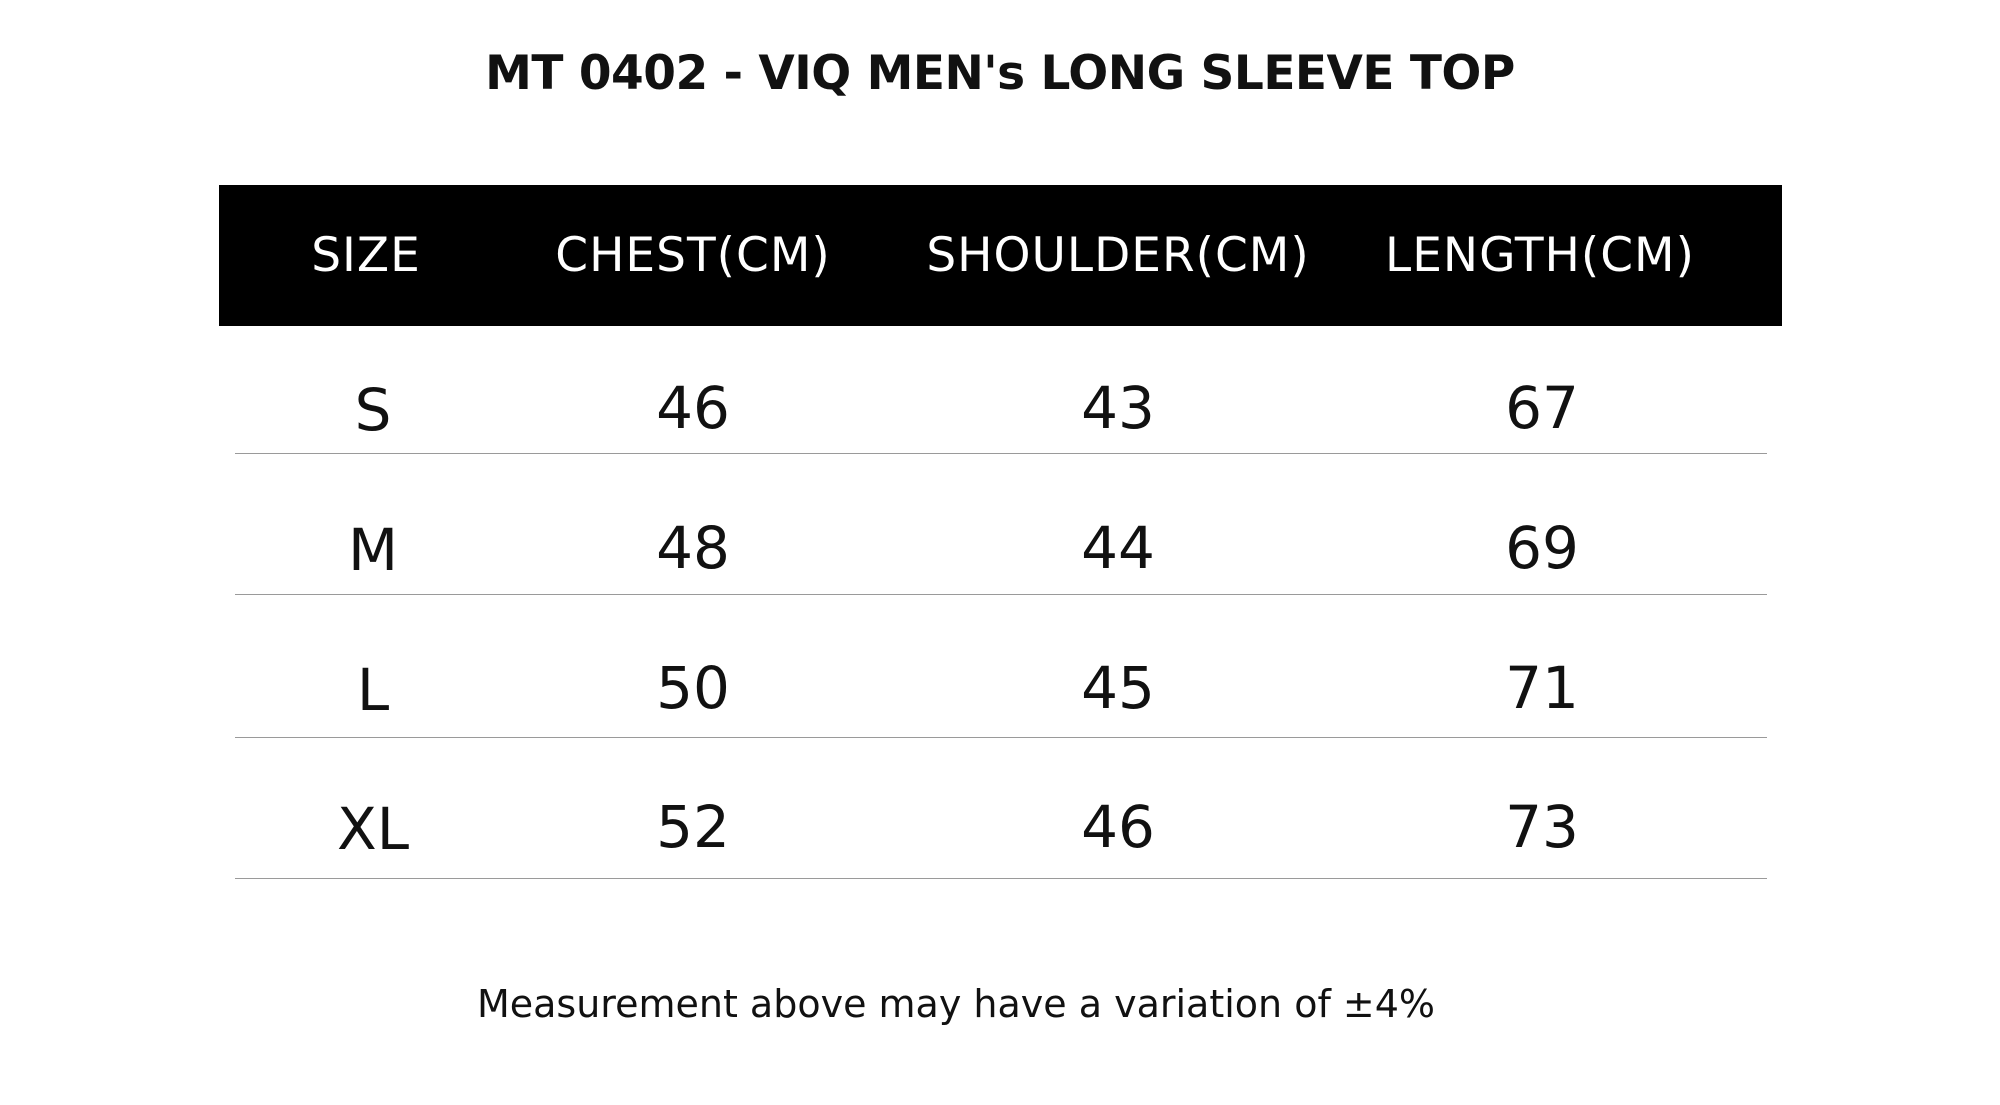 The image size is (2000, 1105). What do you see at coordinates (693, 408) in the screenshot?
I see `chest-cell: 46` at bounding box center [693, 408].